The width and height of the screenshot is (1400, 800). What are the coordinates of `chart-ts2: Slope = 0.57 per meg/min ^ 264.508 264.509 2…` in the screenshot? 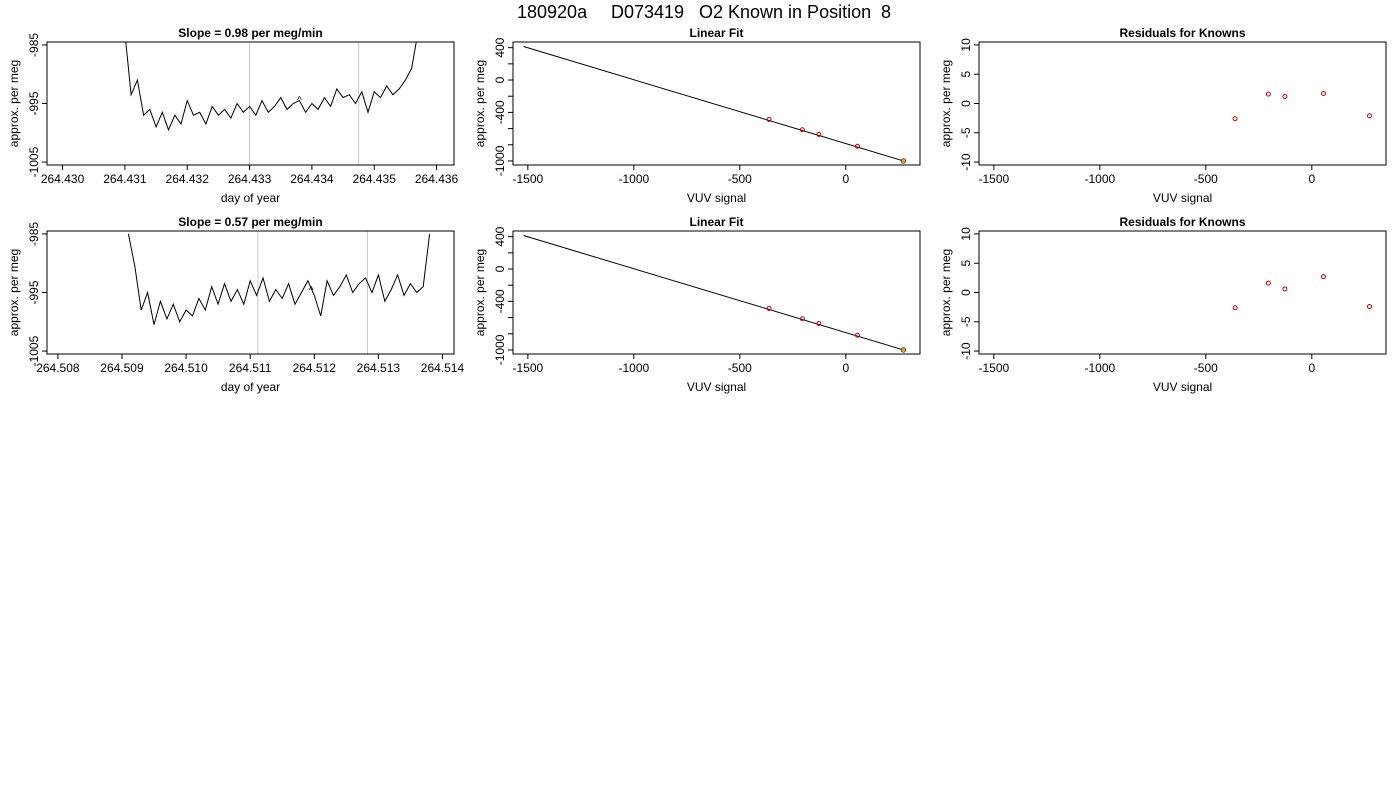 It's located at (233, 303).